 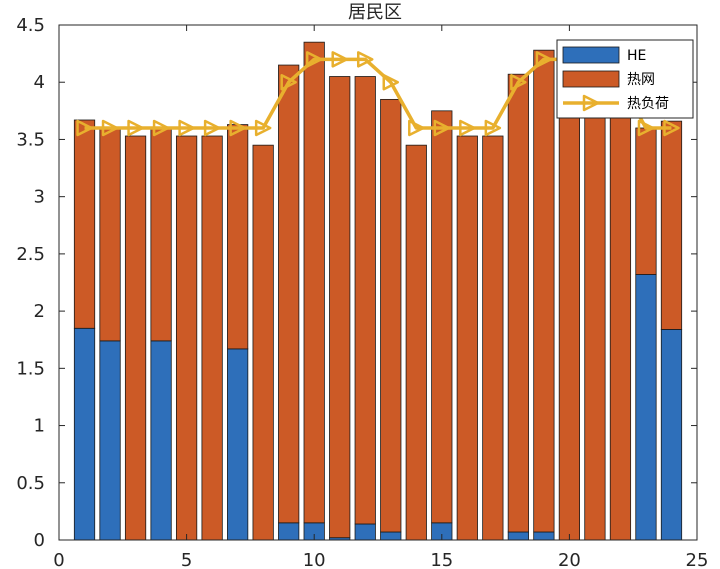 What do you see at coordinates (375, 12) in the screenshot?
I see `chart-title: 居民区` at bounding box center [375, 12].